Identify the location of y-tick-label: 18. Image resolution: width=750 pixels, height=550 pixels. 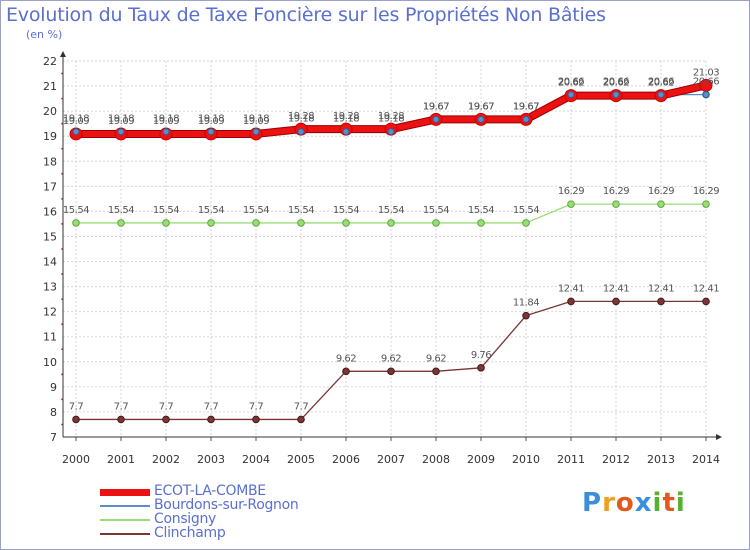
(50, 161).